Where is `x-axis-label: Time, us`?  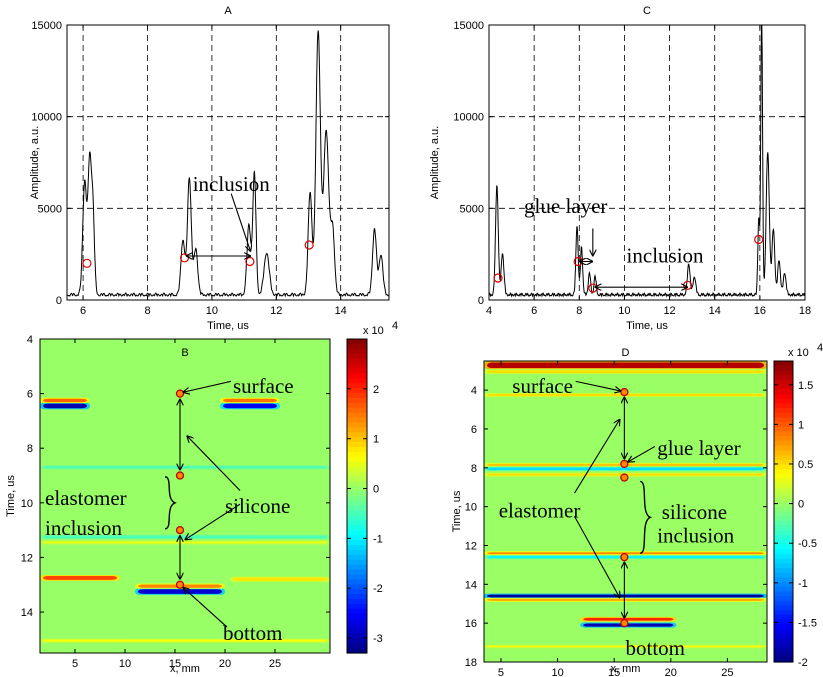 x-axis-label: Time, us is located at coordinates (228, 326).